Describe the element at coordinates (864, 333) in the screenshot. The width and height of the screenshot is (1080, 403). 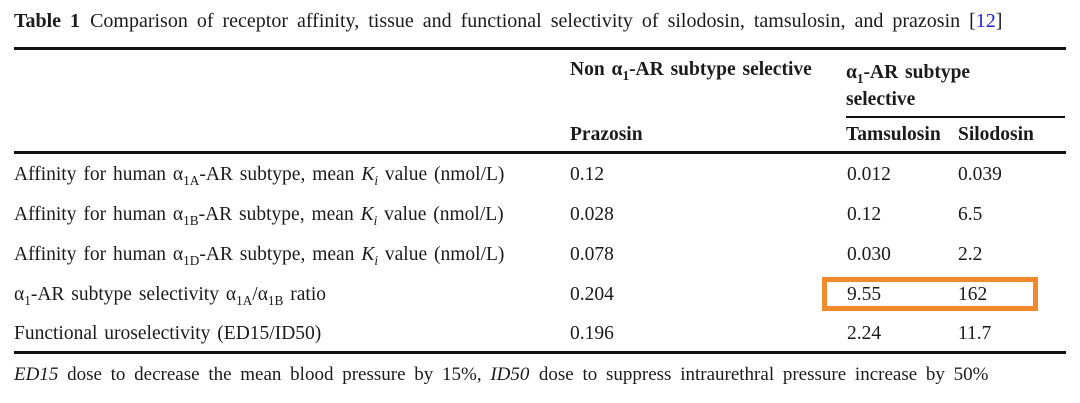
I see `cell-r5-tamsulosin: 2.24` at that location.